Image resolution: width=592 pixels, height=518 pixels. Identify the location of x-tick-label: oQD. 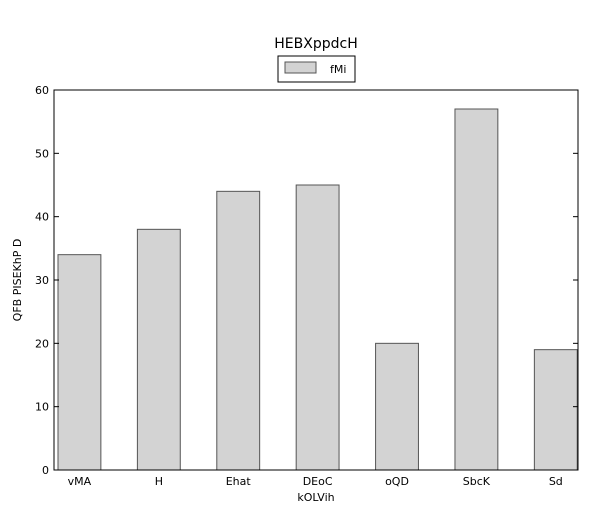
(397, 481).